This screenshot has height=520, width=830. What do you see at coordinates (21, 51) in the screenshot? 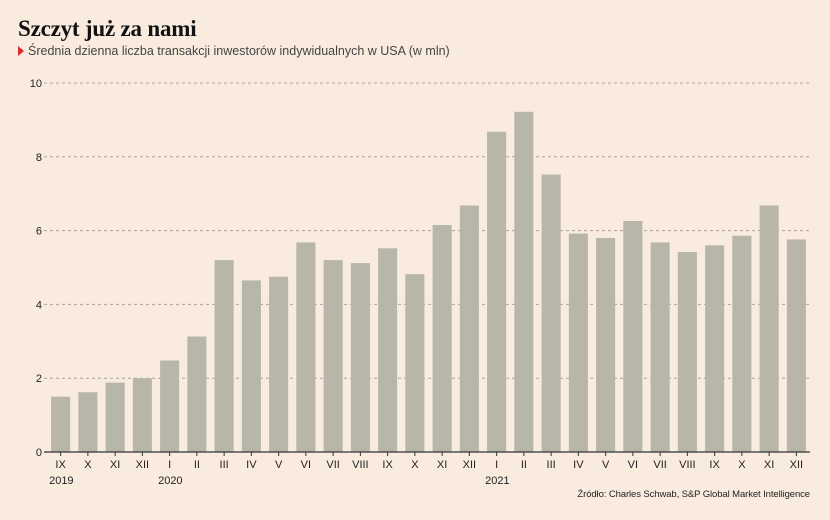
I see `red-triangle-icon` at bounding box center [21, 51].